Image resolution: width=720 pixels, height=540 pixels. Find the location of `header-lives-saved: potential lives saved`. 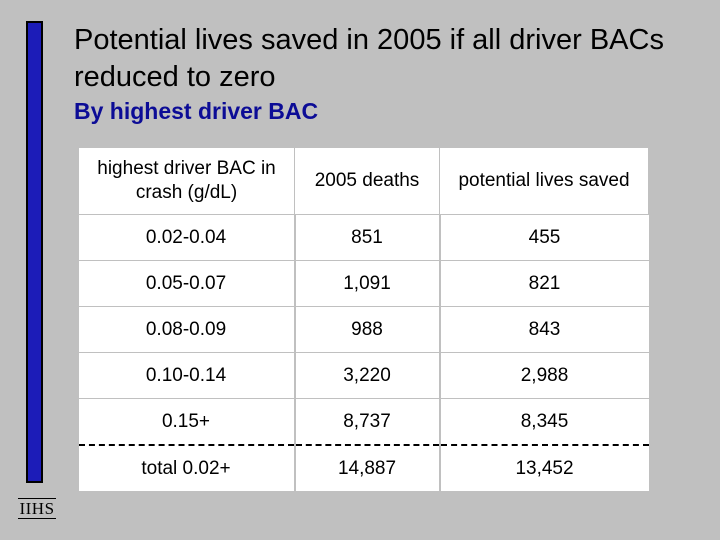

header-lives-saved: potential lives saved is located at coordinates (544, 181).